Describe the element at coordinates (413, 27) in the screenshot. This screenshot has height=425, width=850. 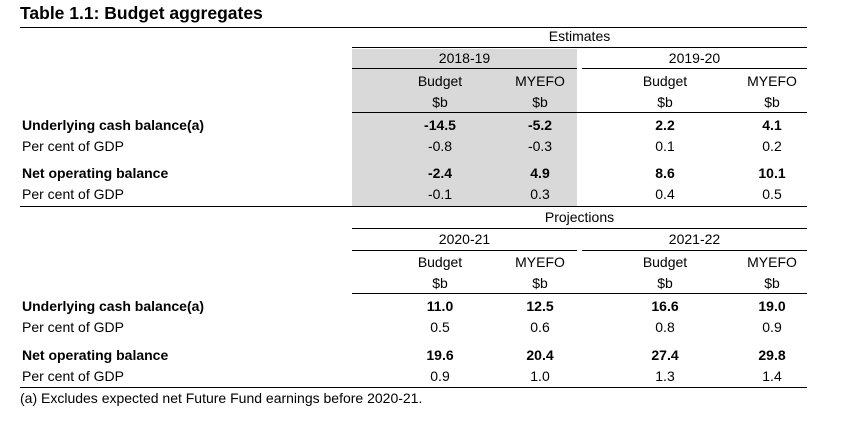
I see `rule-top` at that location.